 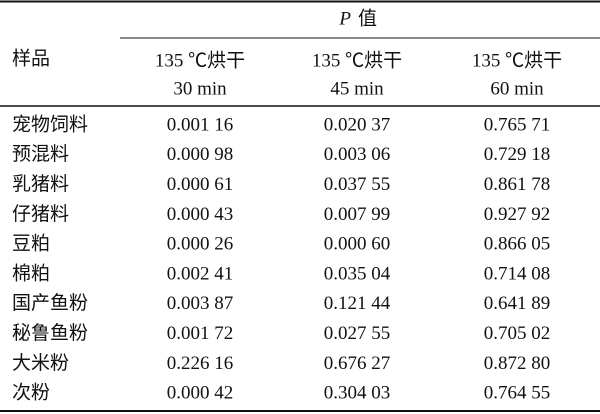 What do you see at coordinates (517, 273) in the screenshot?
I see `p-value: 0.714 08` at bounding box center [517, 273].